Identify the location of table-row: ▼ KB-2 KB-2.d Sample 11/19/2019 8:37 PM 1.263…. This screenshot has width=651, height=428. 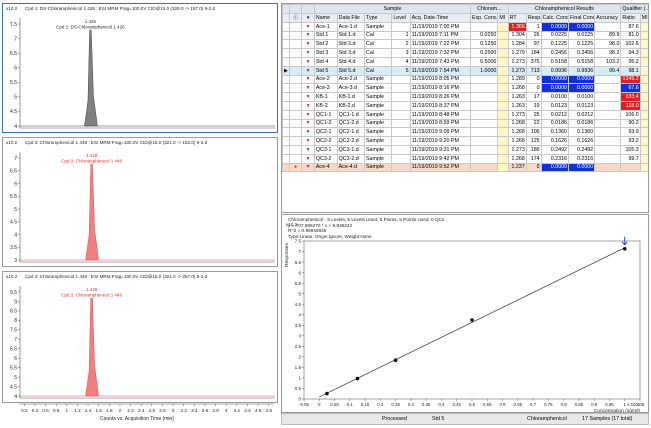
(465, 105).